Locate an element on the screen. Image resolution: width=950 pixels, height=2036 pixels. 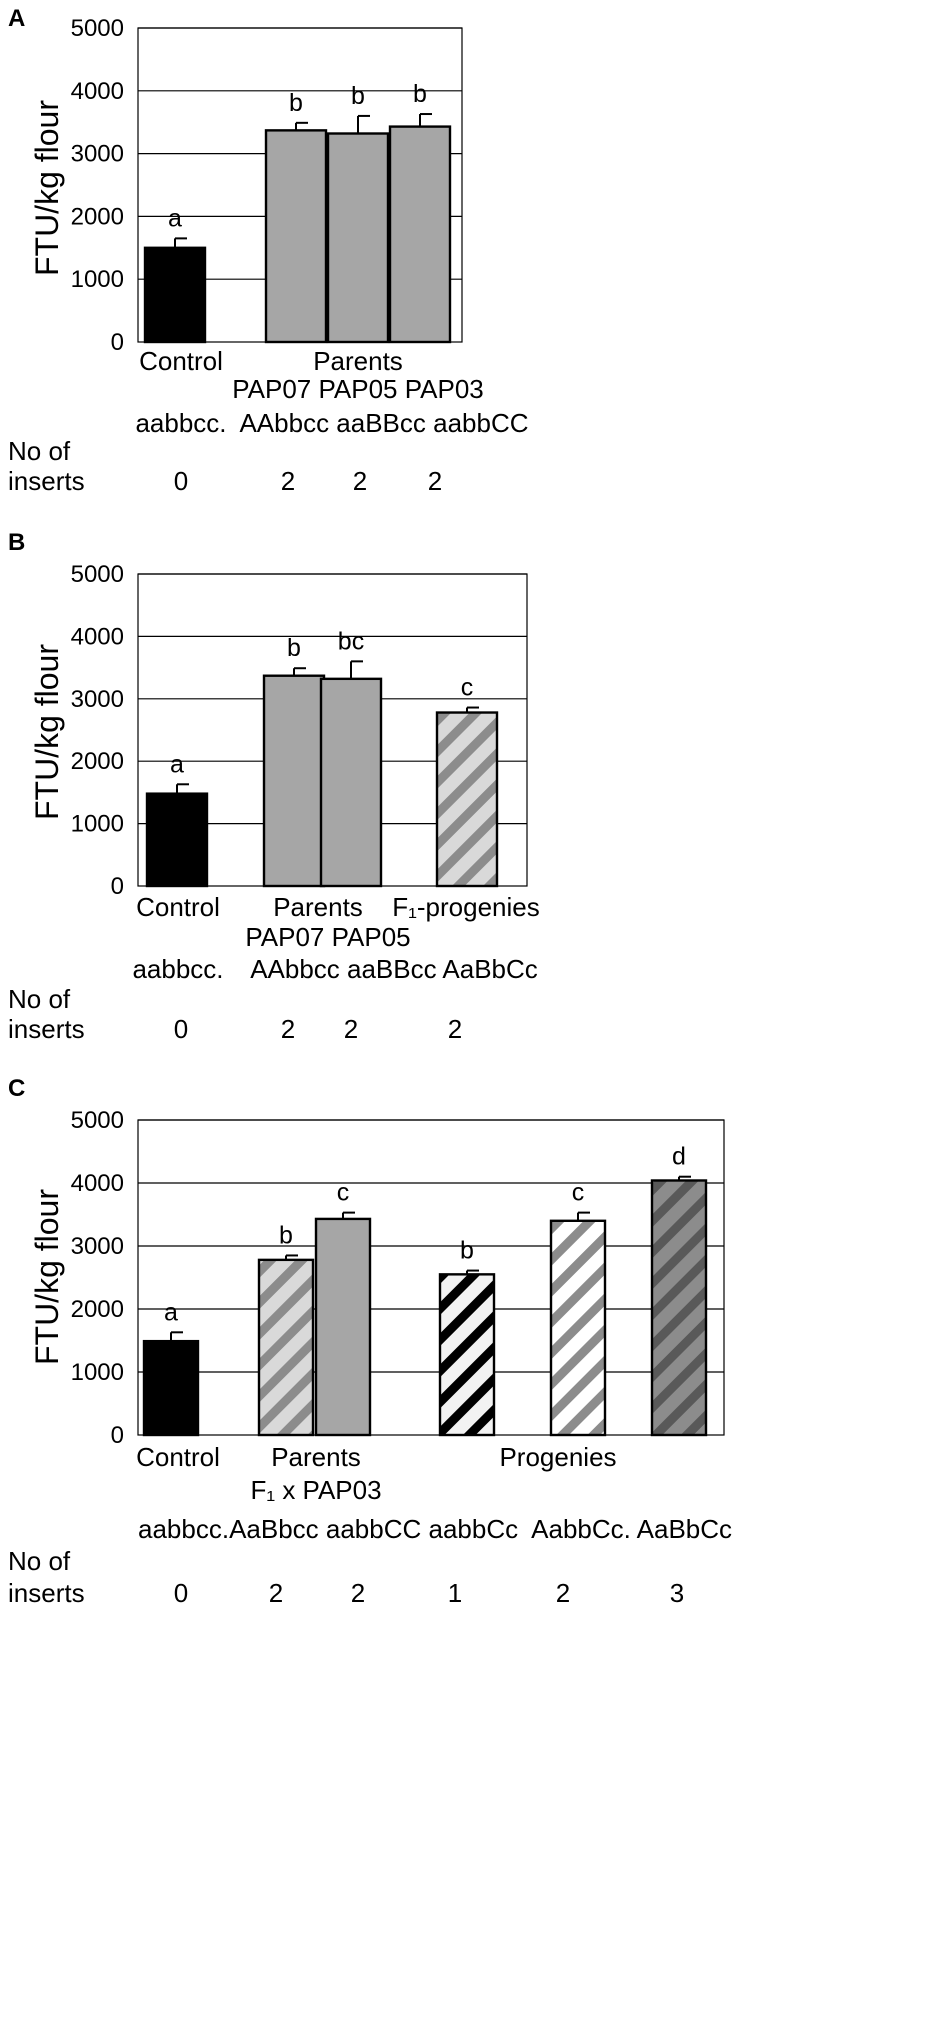
panel-b-group-label-control: Control is located at coordinates (178, 907).